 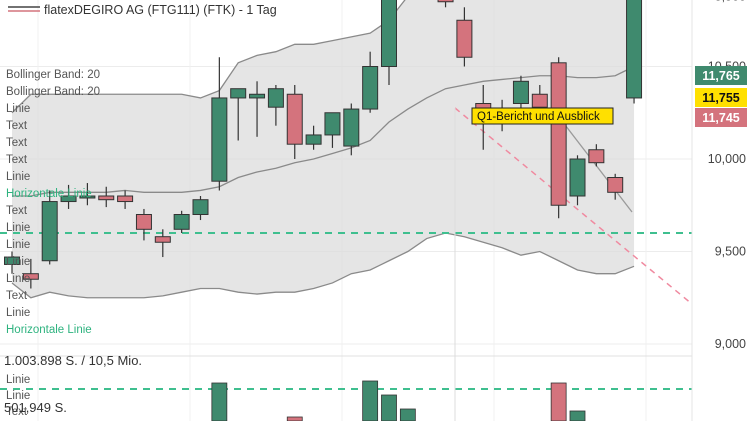 What do you see at coordinates (35, 407) in the screenshot?
I see `volume-current-text: 501,949 S.` at bounding box center [35, 407].